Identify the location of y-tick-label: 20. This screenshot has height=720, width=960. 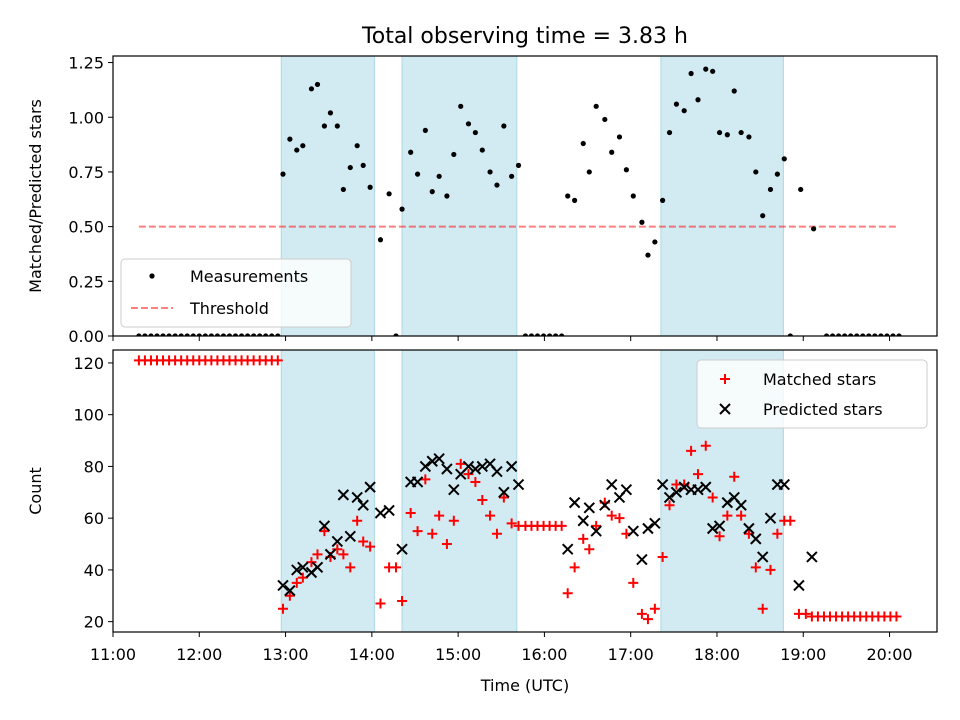
(94, 622).